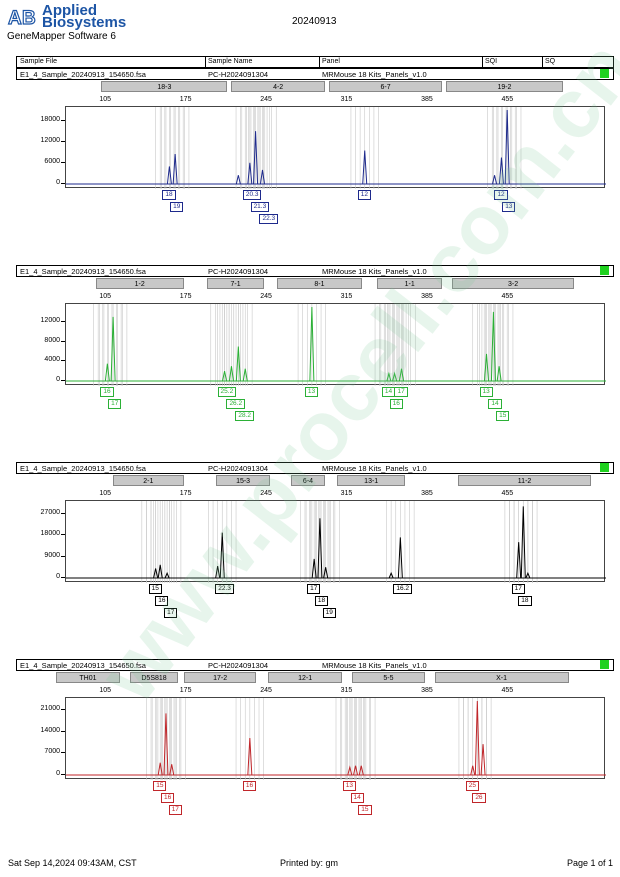 This screenshot has height=877, width=620. Describe the element at coordinates (154, 677) in the screenshot. I see `marker-bin: D5S818` at that location.